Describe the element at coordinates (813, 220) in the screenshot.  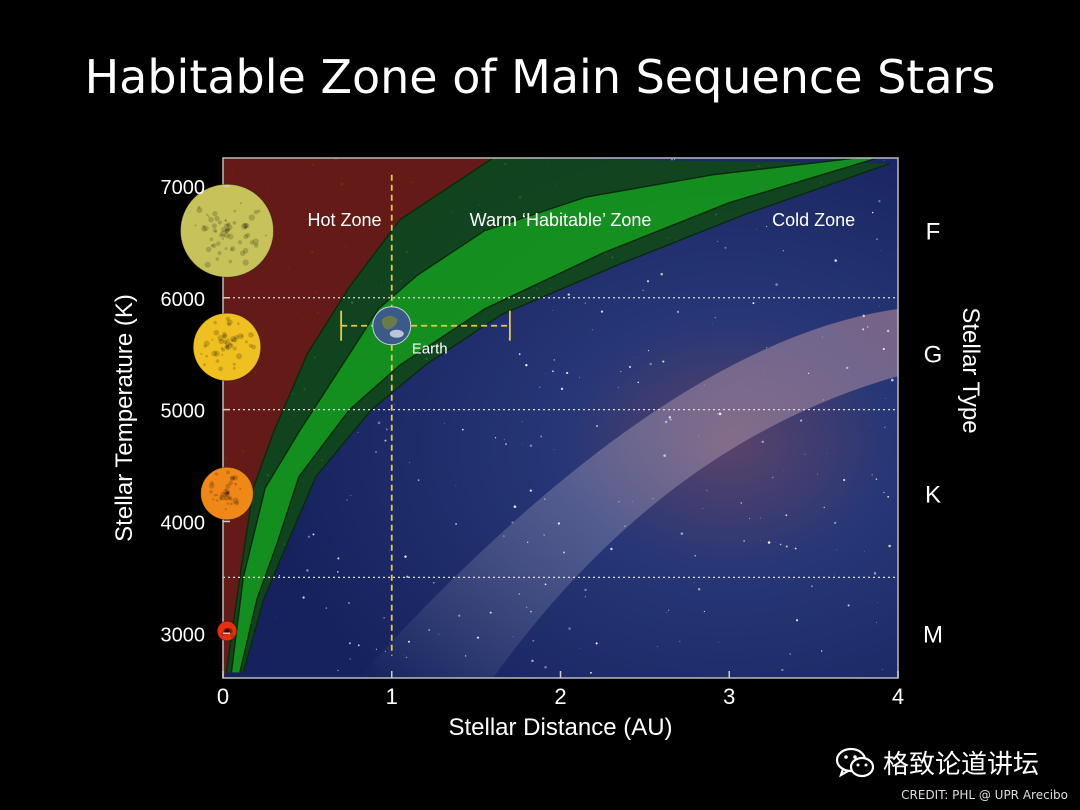
I see `cold-zone-label: Cold Zone` at that location.